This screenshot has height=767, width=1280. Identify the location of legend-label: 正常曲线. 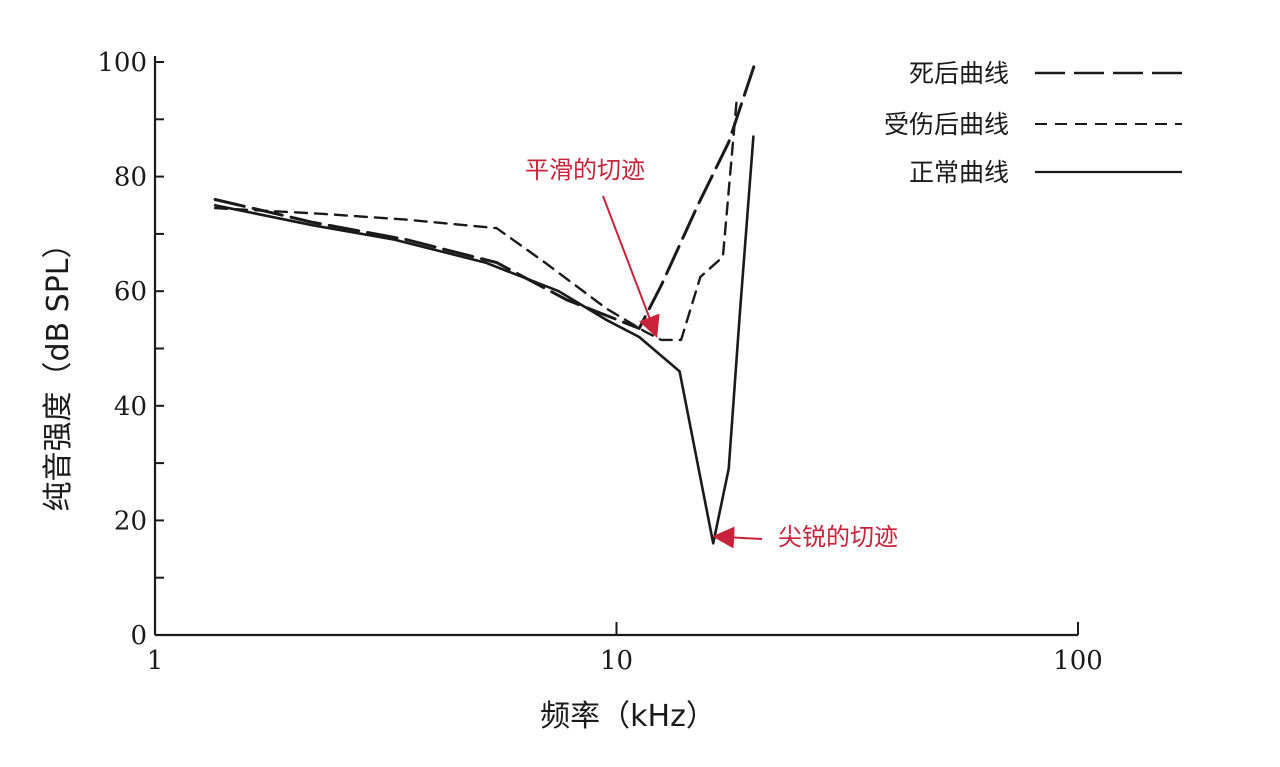
(959, 172).